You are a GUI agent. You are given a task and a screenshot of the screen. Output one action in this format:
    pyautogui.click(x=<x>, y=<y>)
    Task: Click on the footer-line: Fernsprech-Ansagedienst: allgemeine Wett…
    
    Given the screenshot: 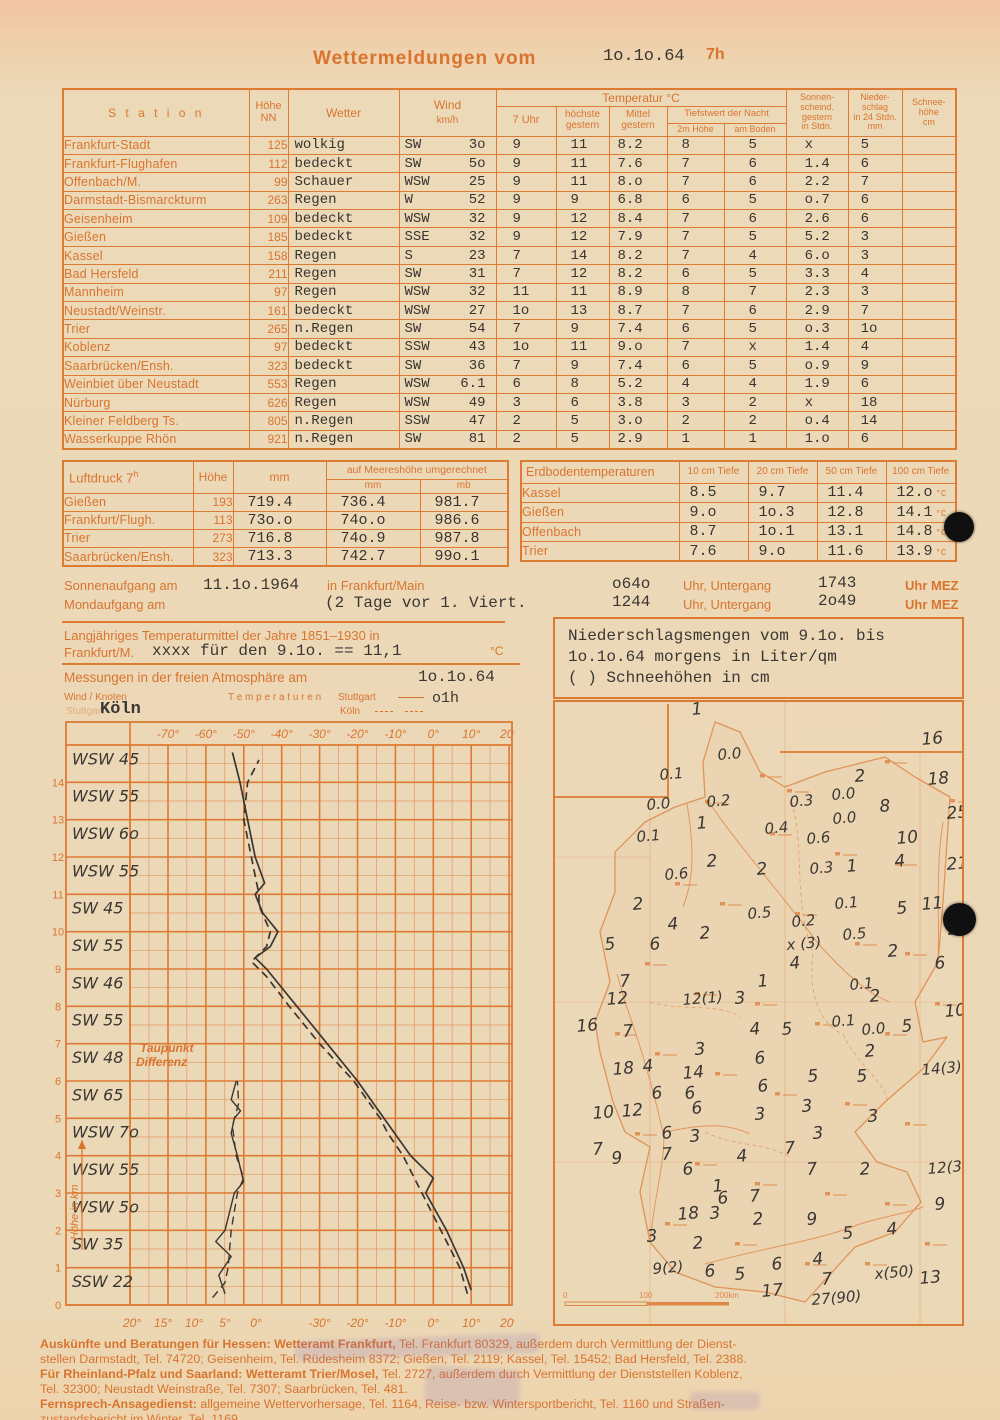 What is the action you would take?
    pyautogui.click(x=382, y=1404)
    